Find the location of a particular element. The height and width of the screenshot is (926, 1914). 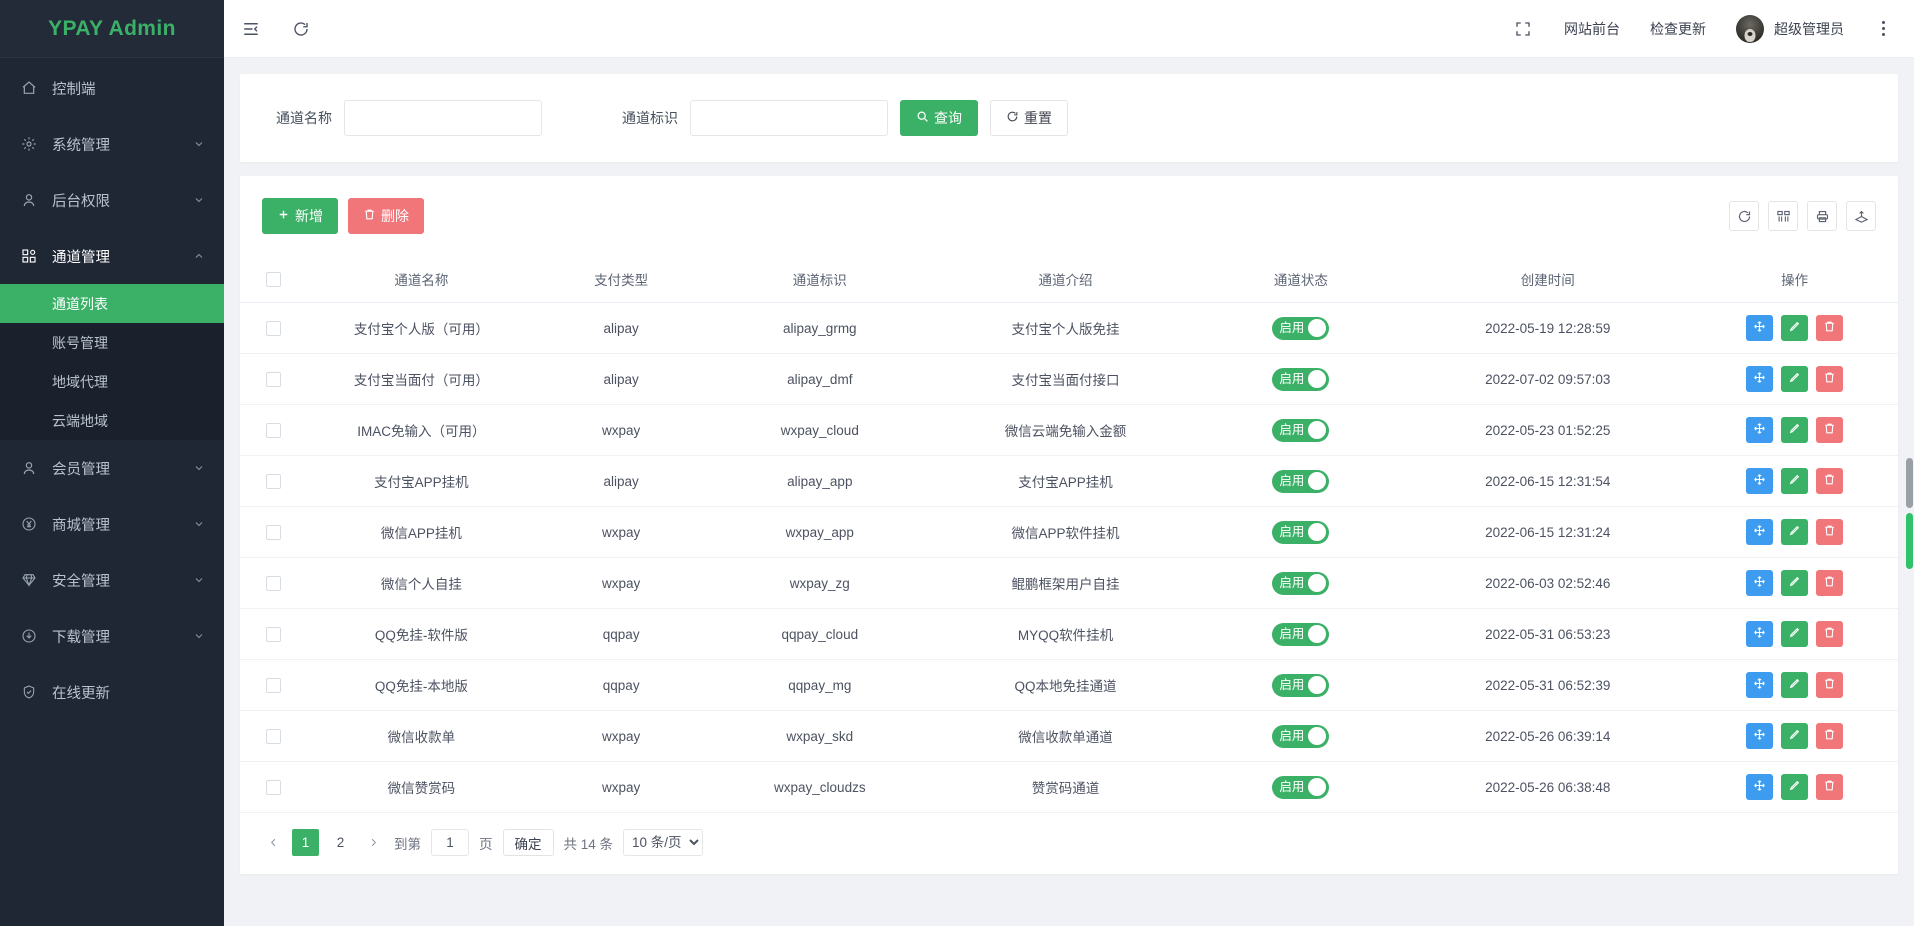

fullscreen-icon is located at coordinates (1523, 29).